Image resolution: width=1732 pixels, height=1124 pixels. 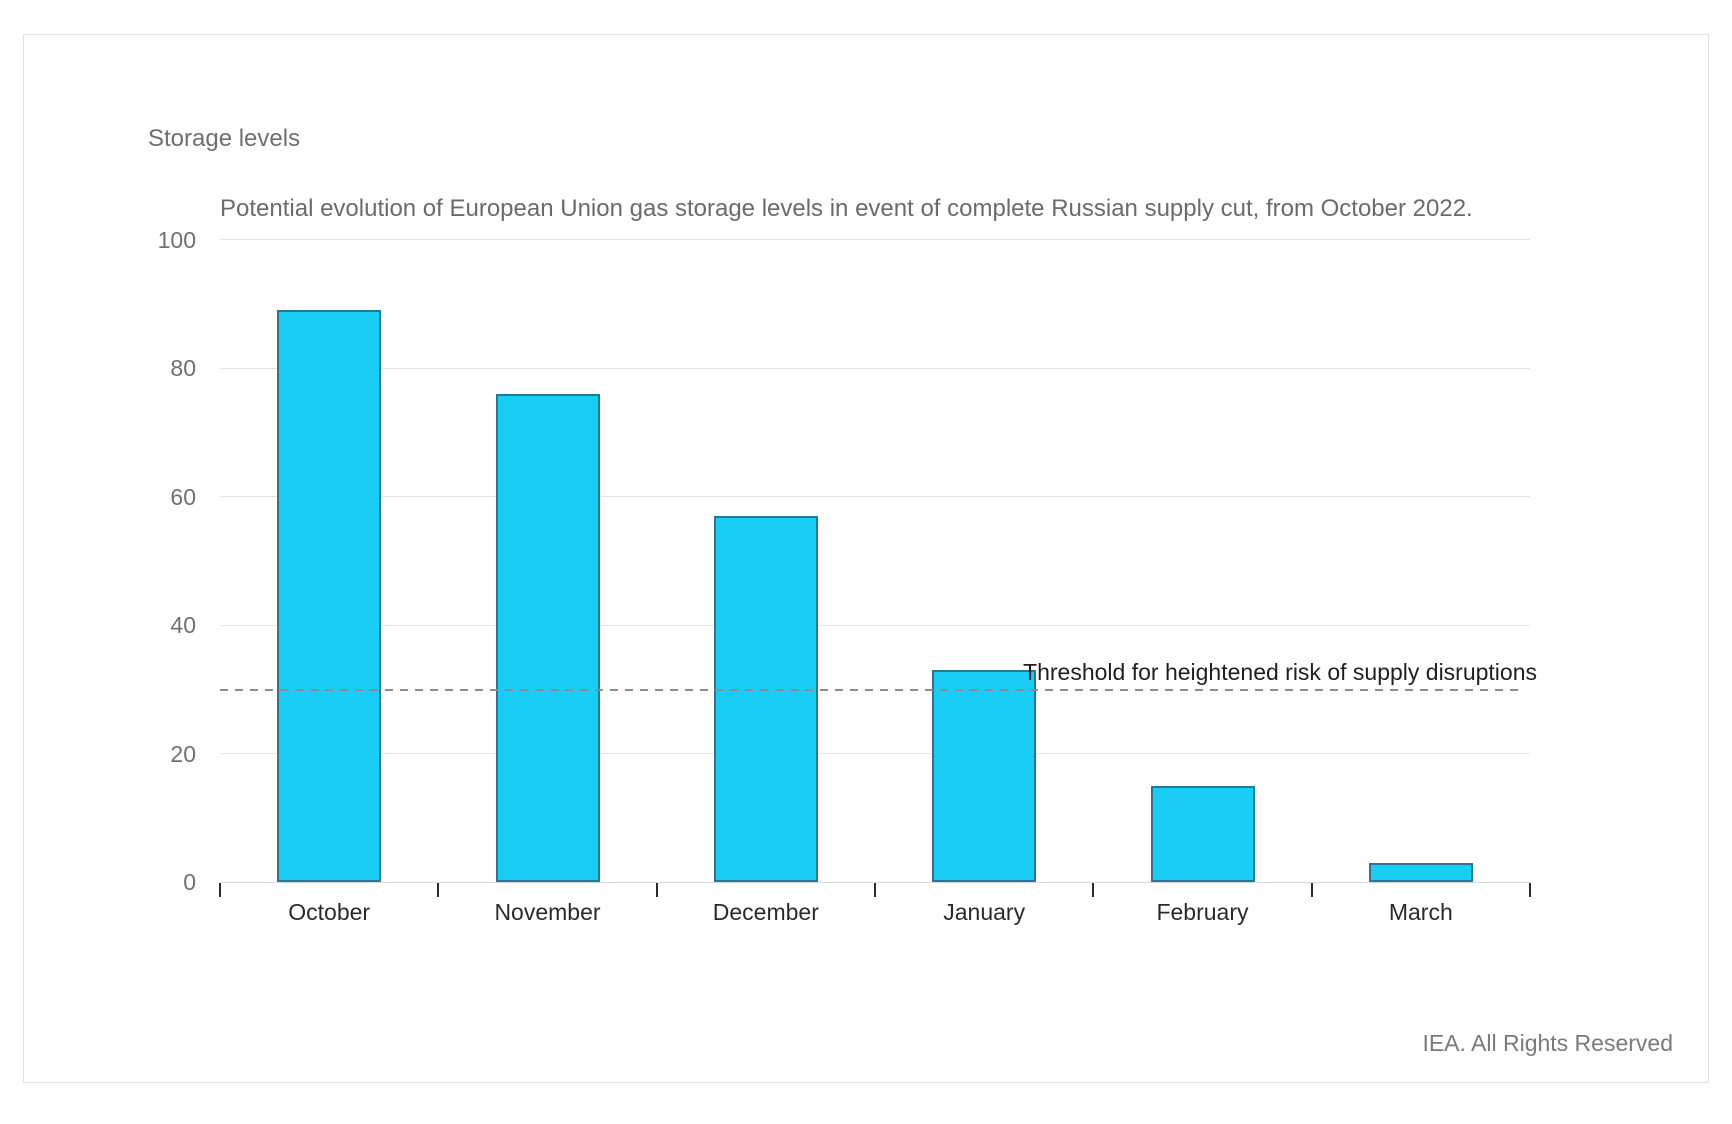 I want to click on bar-november, so click(x=547, y=638).